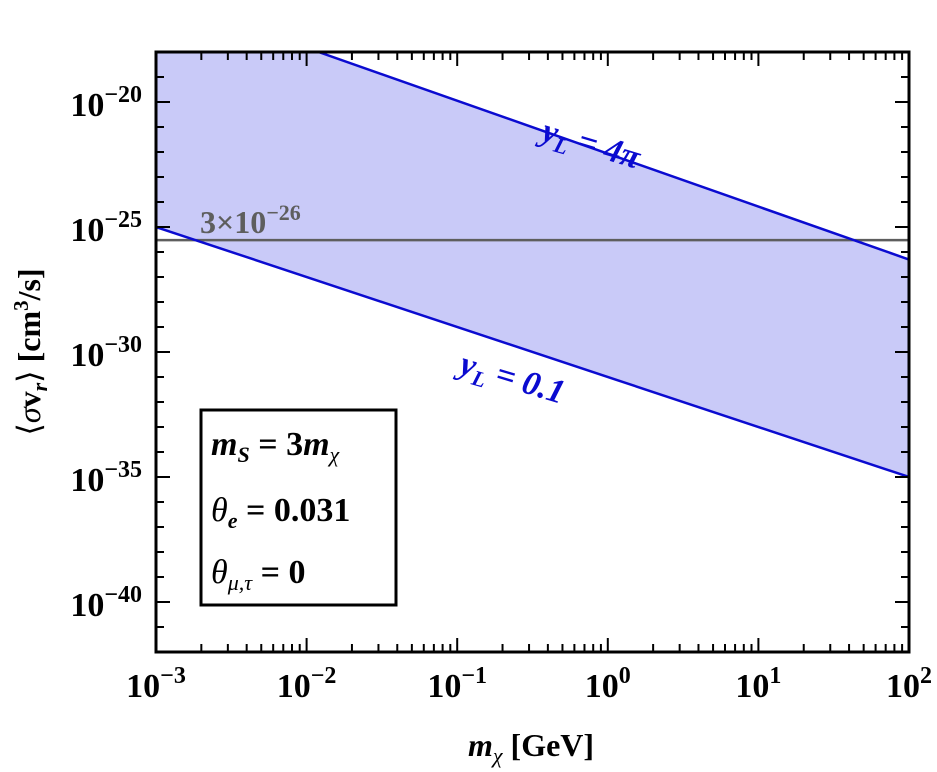  I want to click on x-tick-label: 10⁻², so click(307, 684).